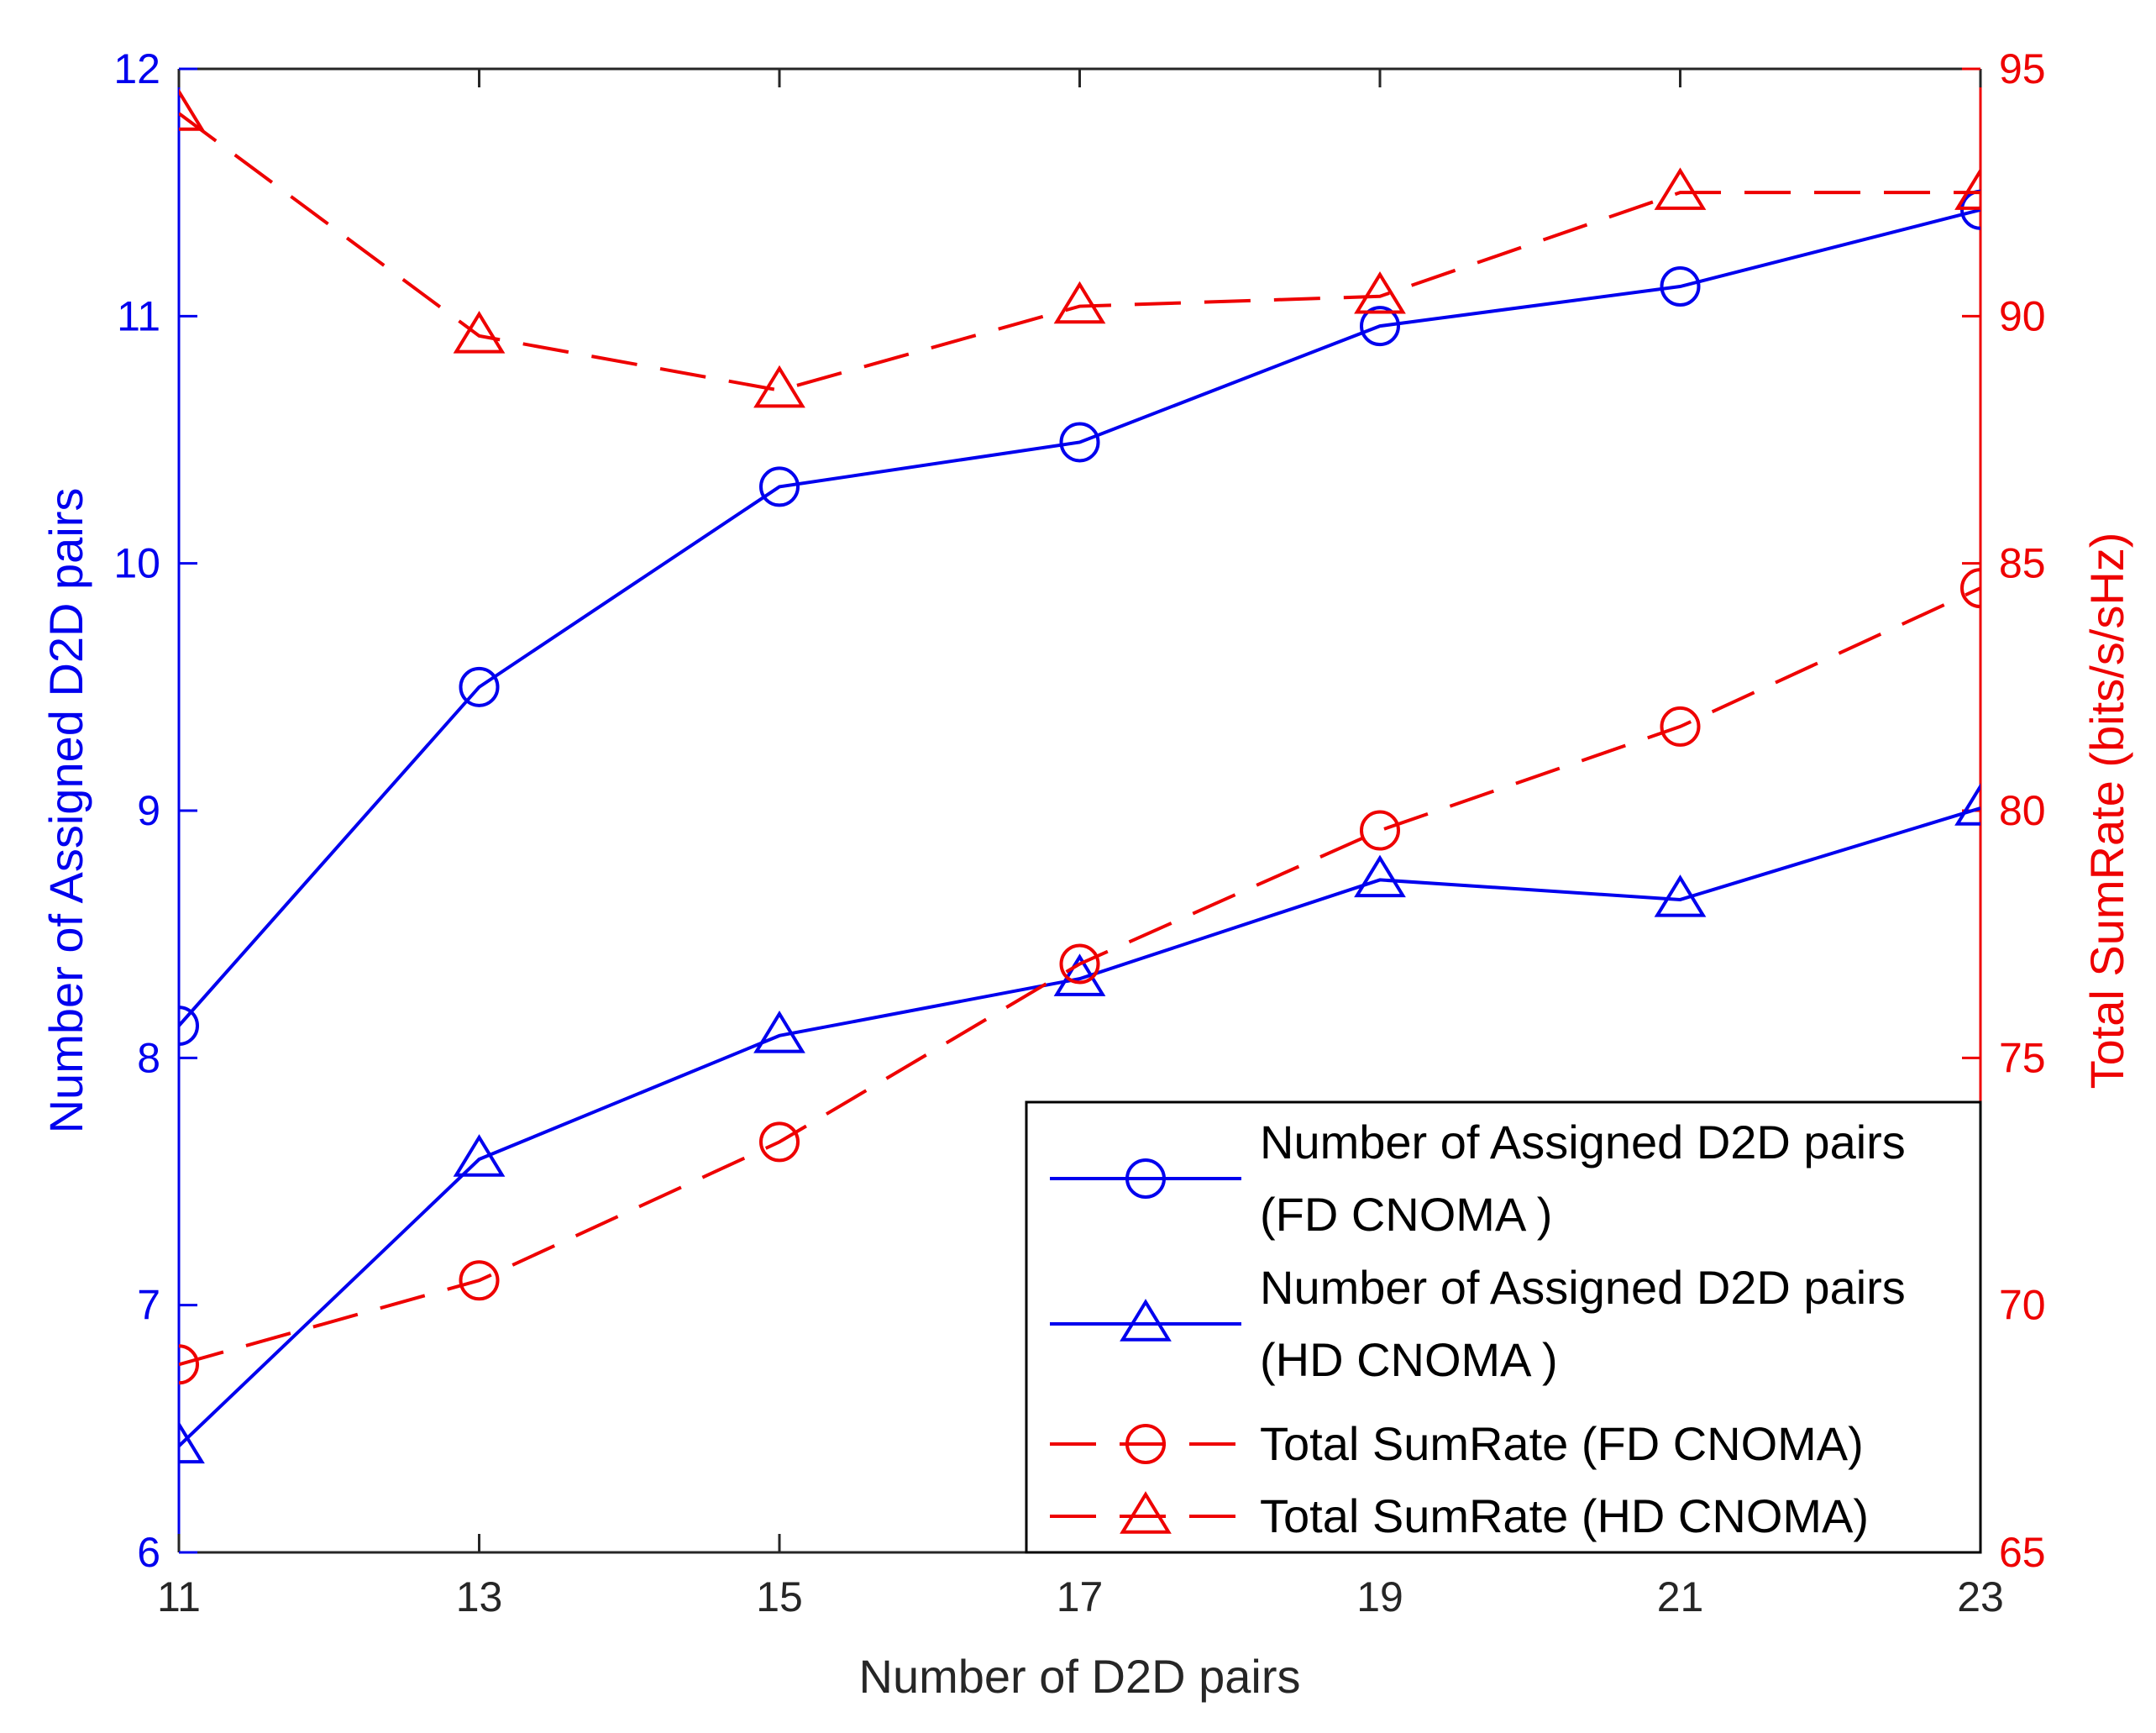 The image size is (2156, 1733). Describe the element at coordinates (148, 1057) in the screenshot. I see `y-left-tick-label: 8` at that location.